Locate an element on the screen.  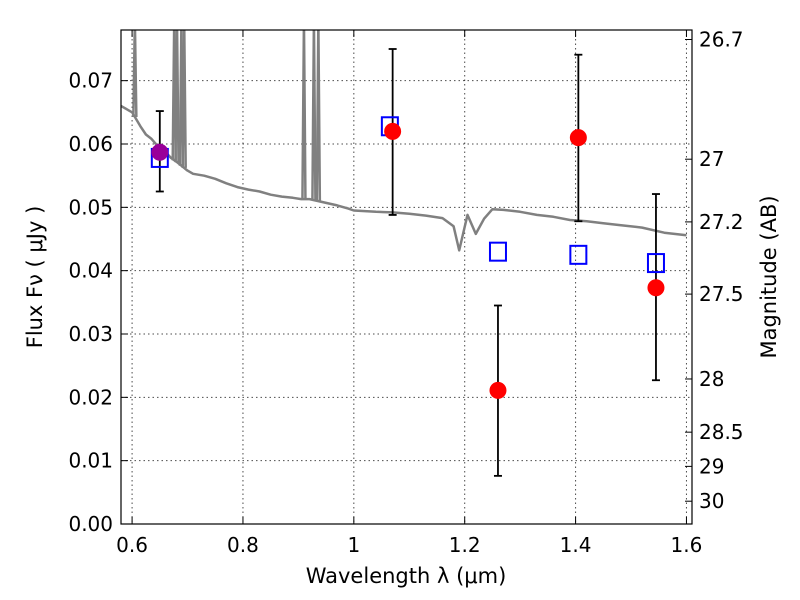
x-tick-label: 0.8 is located at coordinates (243, 545).